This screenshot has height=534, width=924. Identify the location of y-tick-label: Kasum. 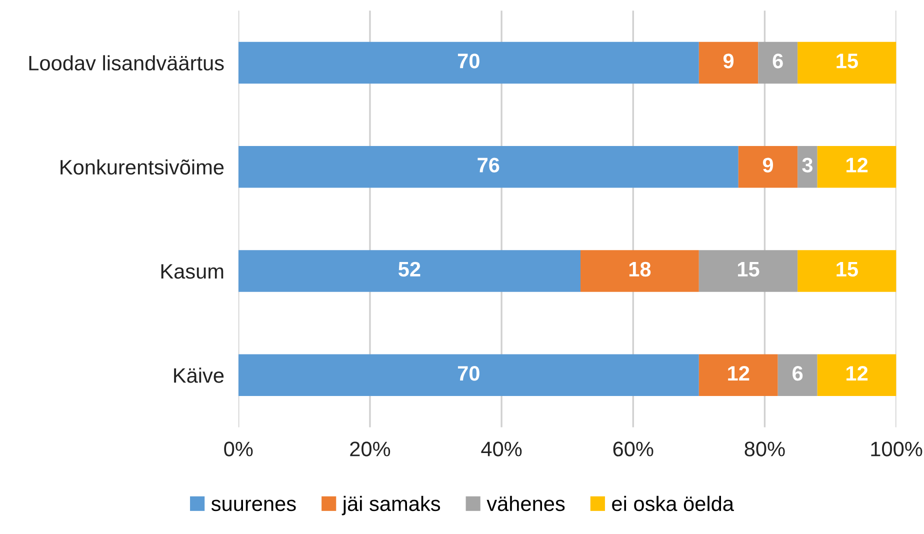
(192, 271).